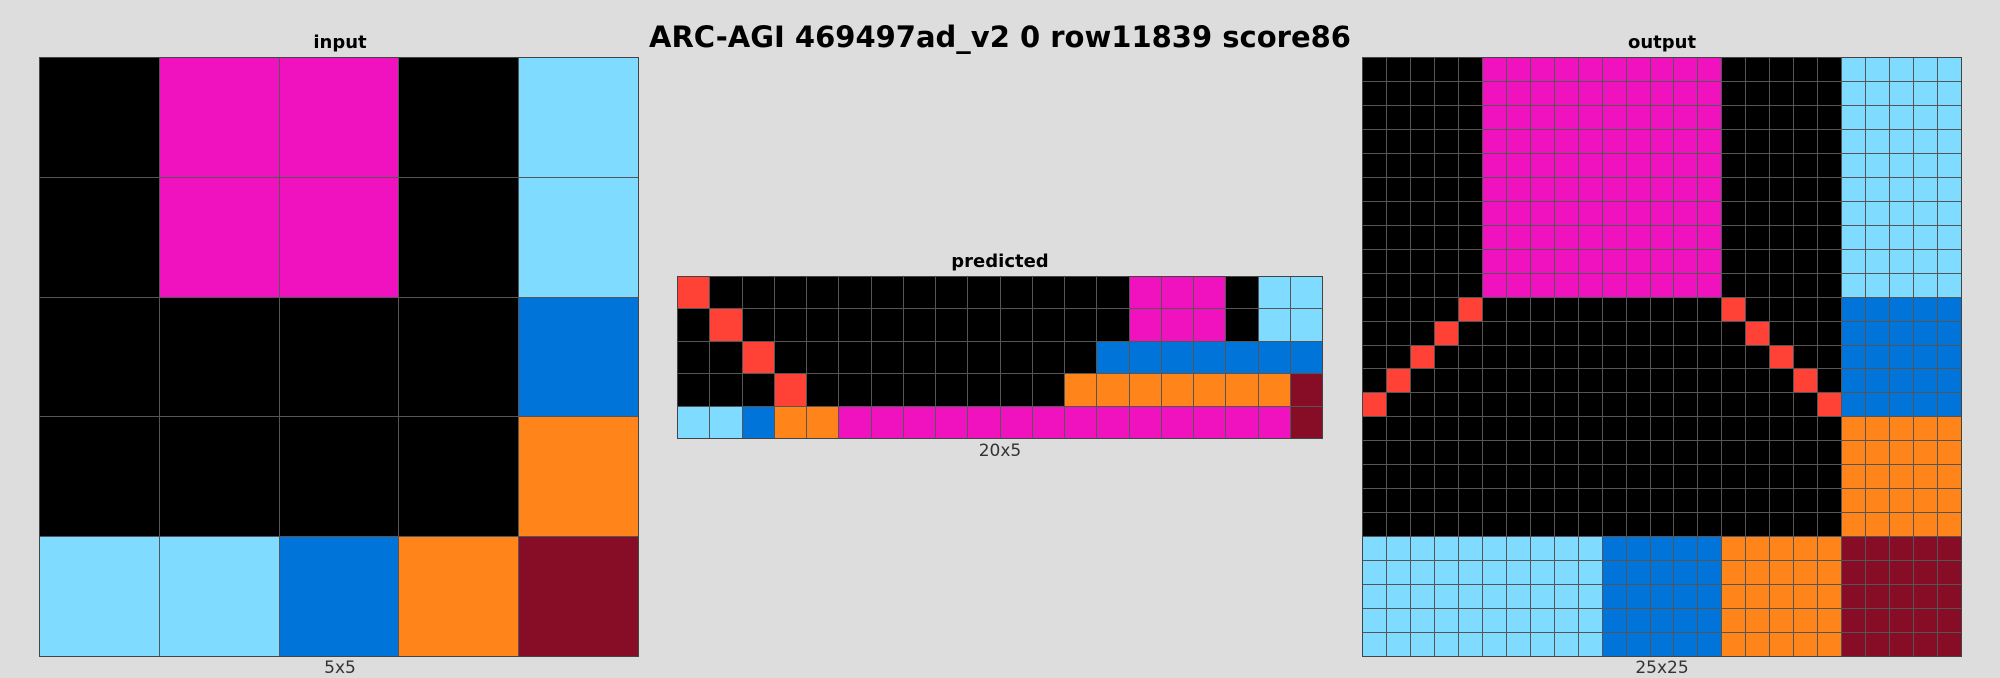 The height and width of the screenshot is (678, 2000). I want to click on figure-title: ARC-AGI 469497ad_v2 0 row11839 score86, so click(1000, 37).